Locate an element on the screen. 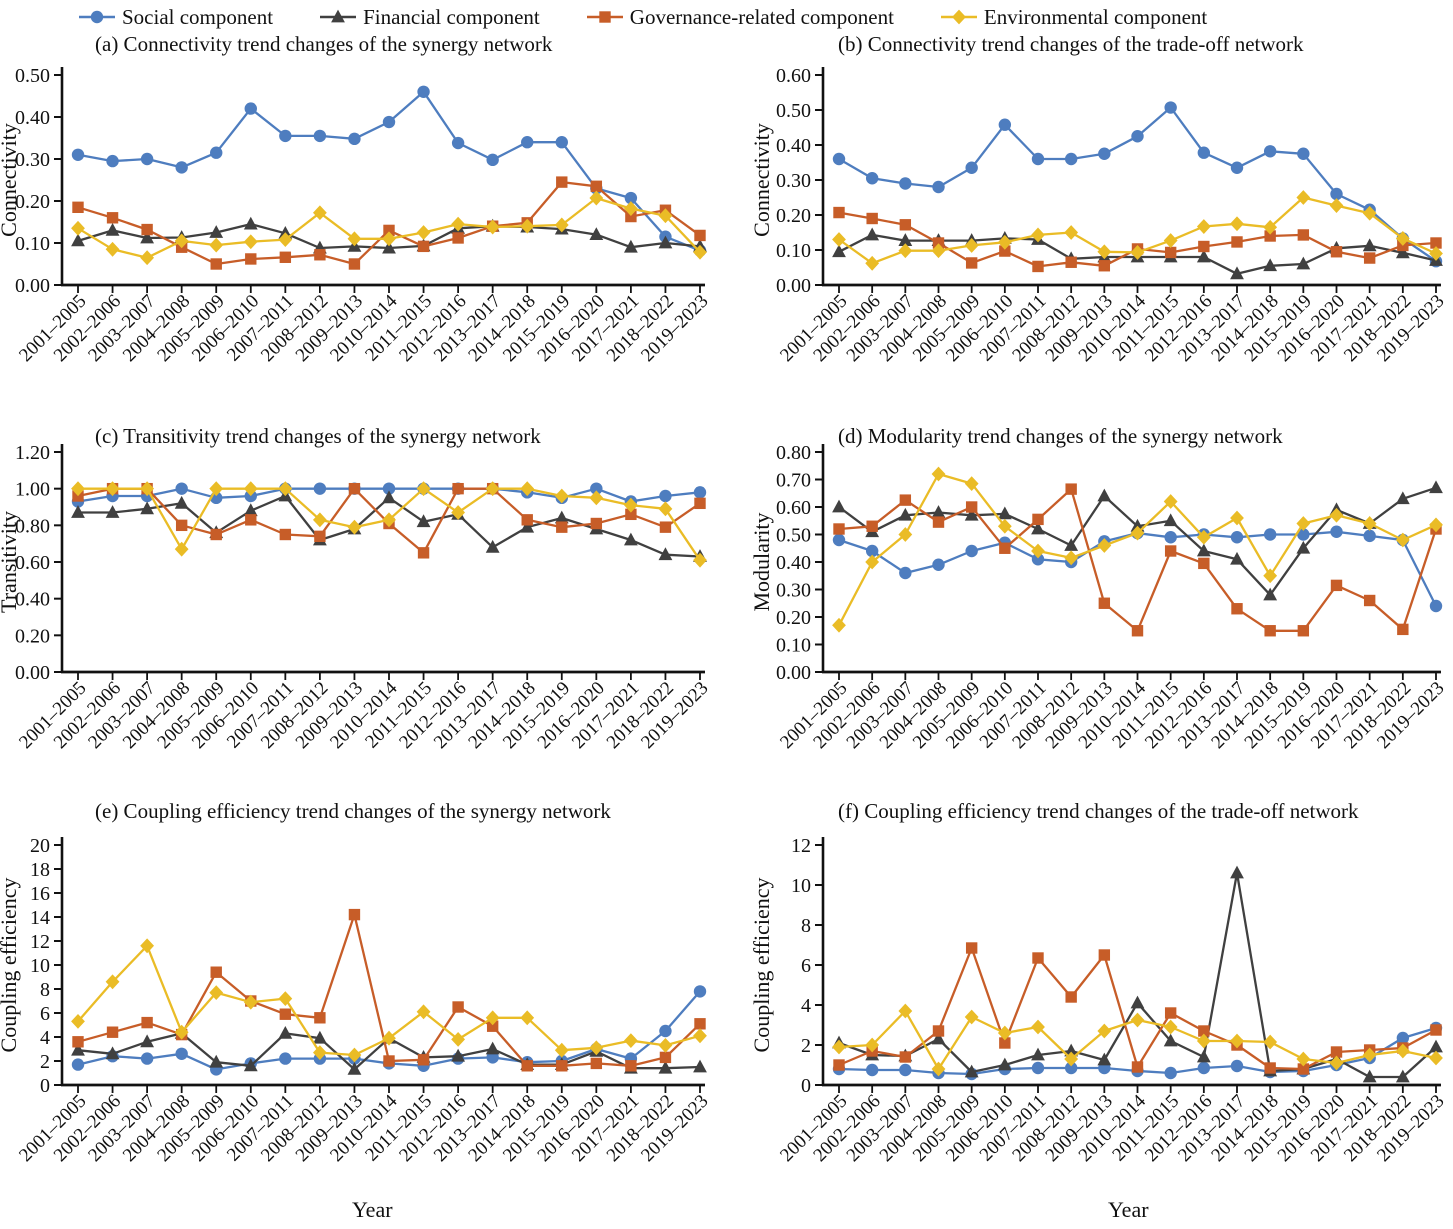  x-axis-label-e: Year is located at coordinates (372, 1209).